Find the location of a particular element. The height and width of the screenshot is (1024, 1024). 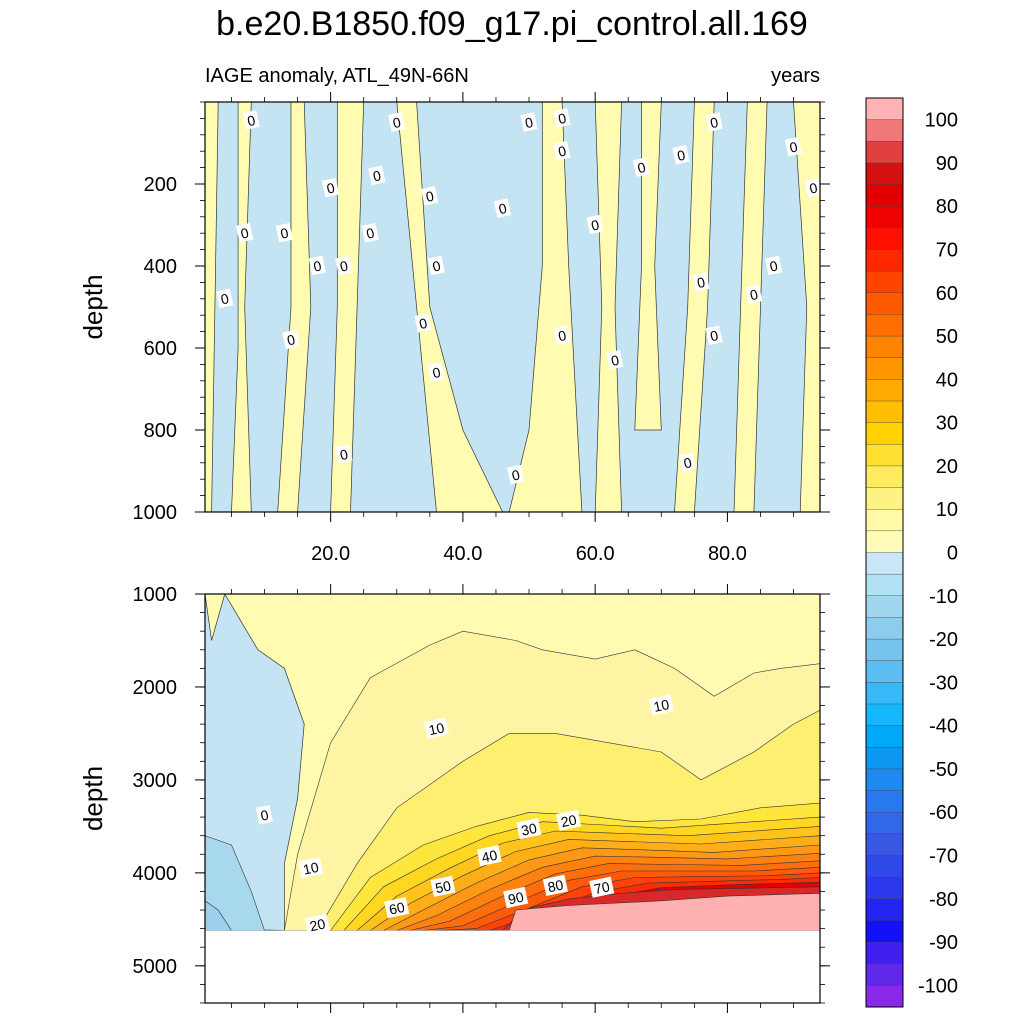

lower-contour-label: 0 is located at coordinates (264, 814).